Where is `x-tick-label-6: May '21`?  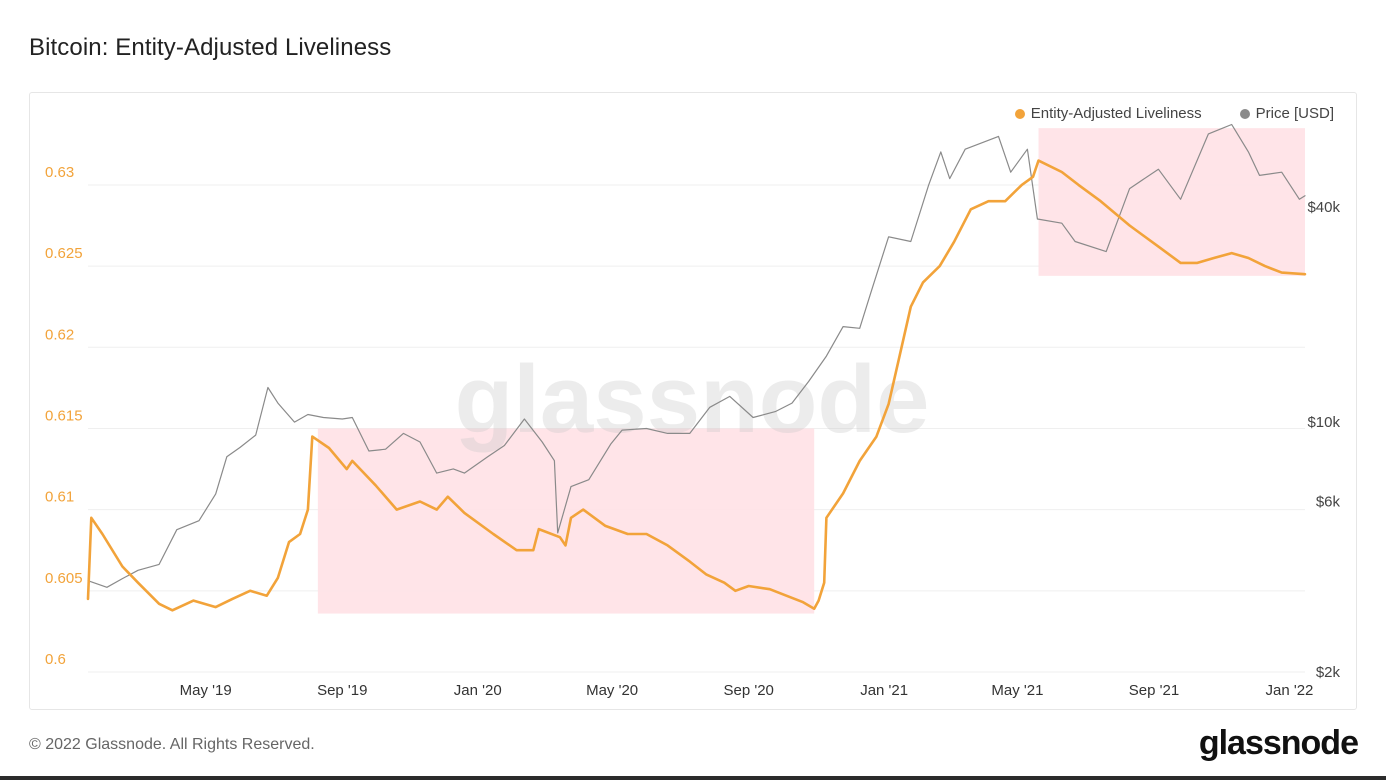
x-tick-label-6: May '21 is located at coordinates (1017, 690).